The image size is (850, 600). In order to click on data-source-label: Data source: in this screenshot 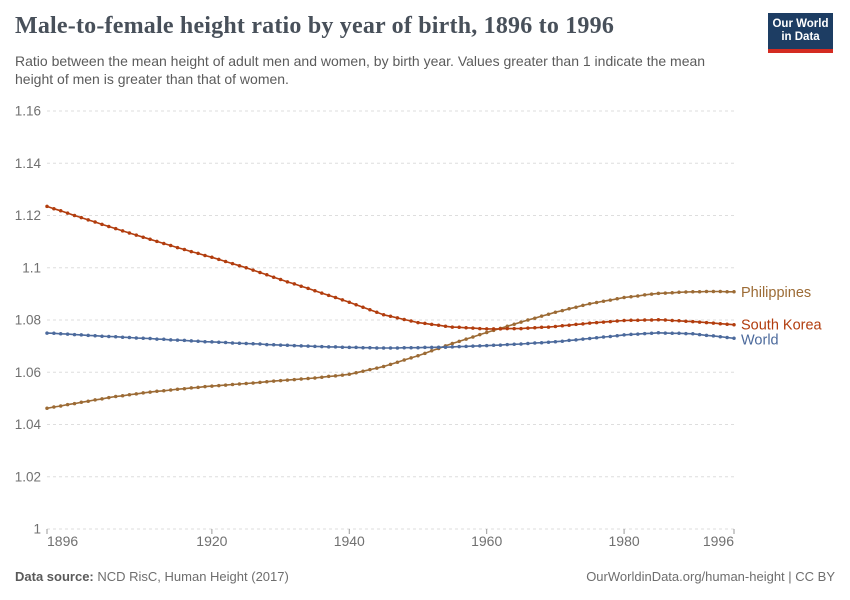, I will do `click(54, 576)`.